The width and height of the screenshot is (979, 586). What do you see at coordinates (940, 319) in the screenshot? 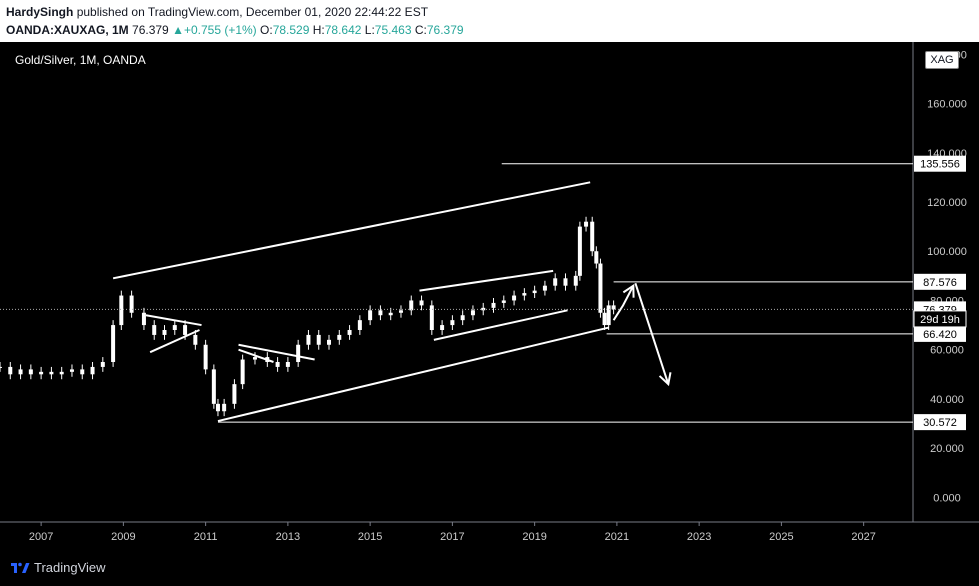
I see `countdown-box` at bounding box center [940, 319].